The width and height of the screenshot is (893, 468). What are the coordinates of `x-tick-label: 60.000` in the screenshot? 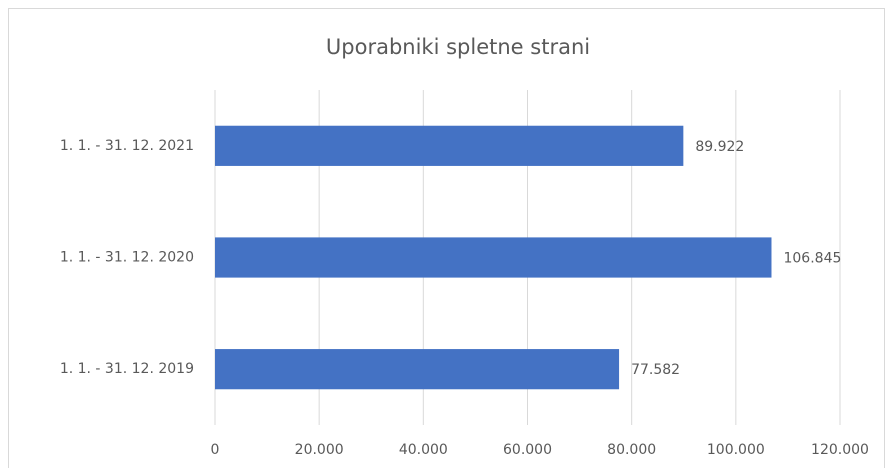 It's located at (527, 450).